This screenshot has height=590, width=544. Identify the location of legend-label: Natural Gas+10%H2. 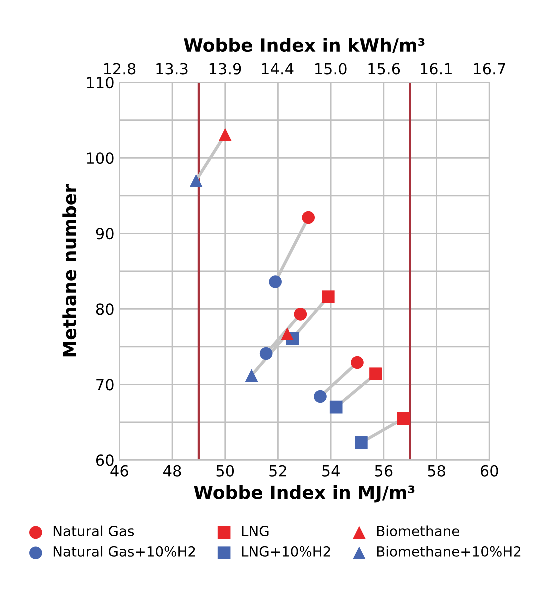
(125, 551).